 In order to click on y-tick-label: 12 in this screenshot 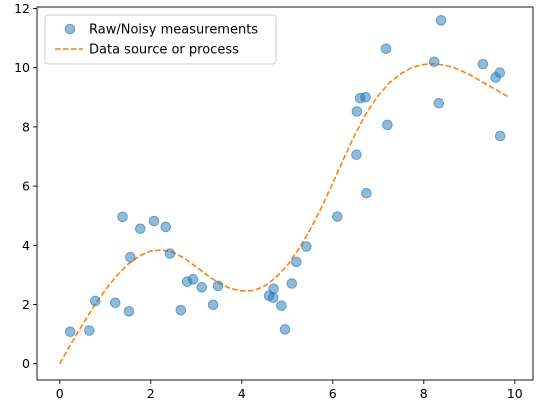, I will do `click(22, 8)`.